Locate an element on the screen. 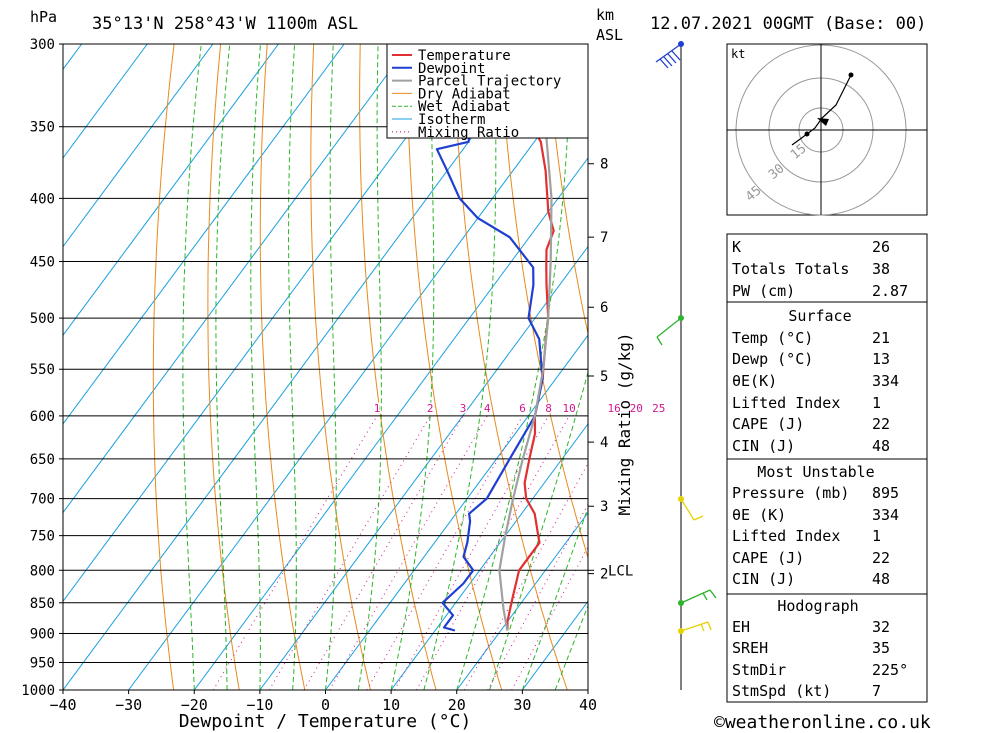 The width and height of the screenshot is (1000, 733). km-tick-label: 5 is located at coordinates (604, 377).